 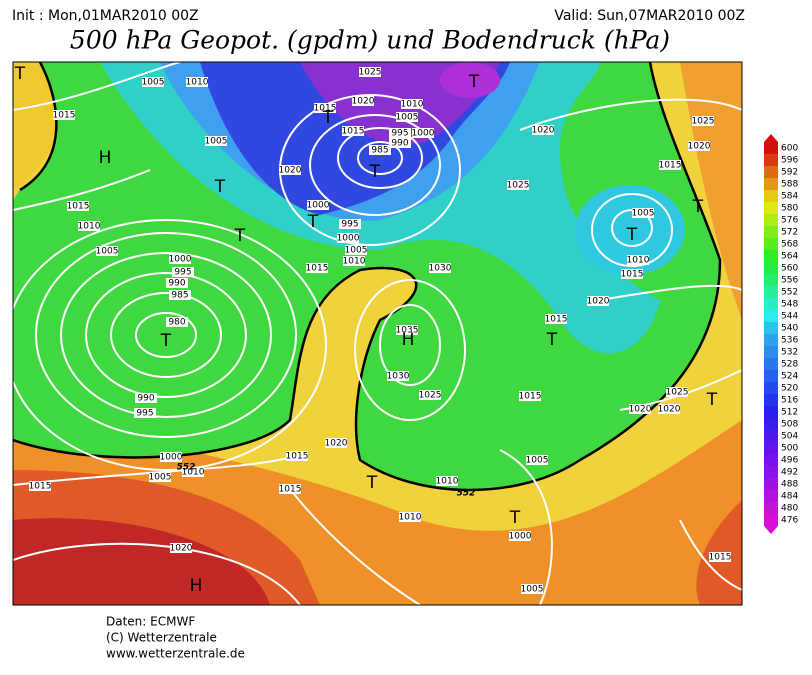 What do you see at coordinates (789, 293) in the screenshot?
I see `colorbar-label: 552` at bounding box center [789, 293].